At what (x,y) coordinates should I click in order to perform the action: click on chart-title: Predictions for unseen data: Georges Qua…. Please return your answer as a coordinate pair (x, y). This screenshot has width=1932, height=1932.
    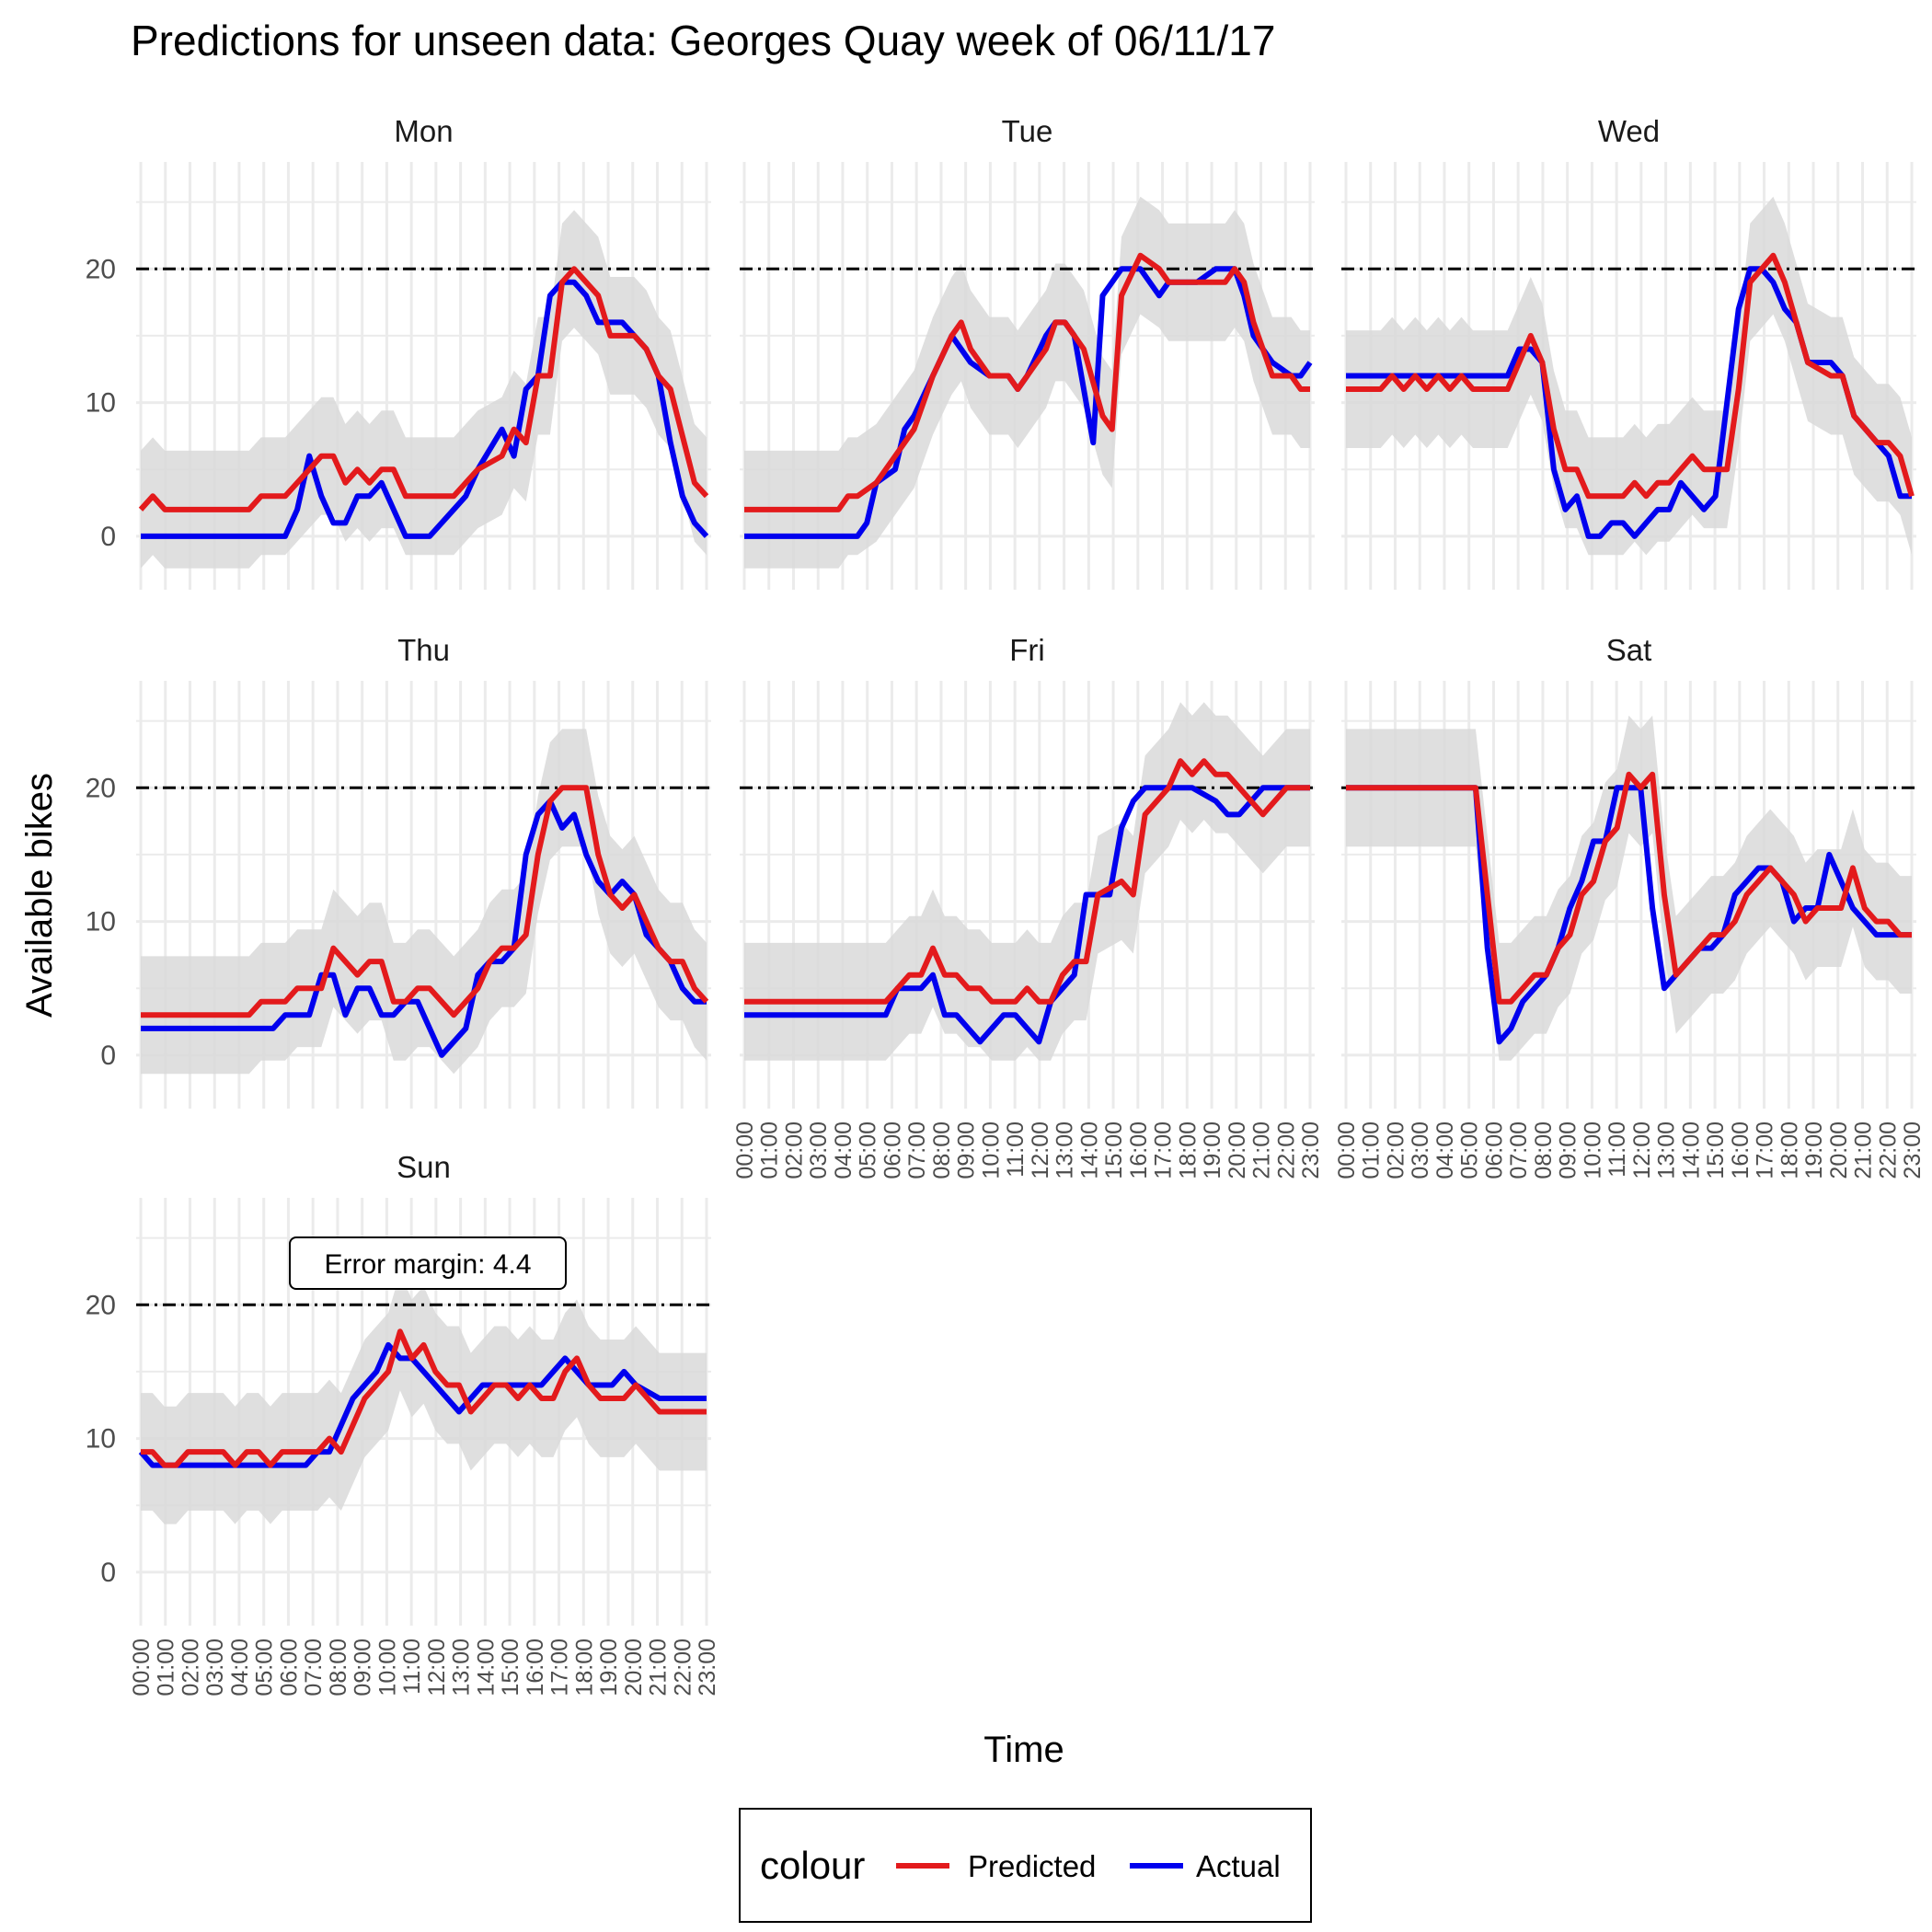
    Looking at the image, I should click on (703, 40).